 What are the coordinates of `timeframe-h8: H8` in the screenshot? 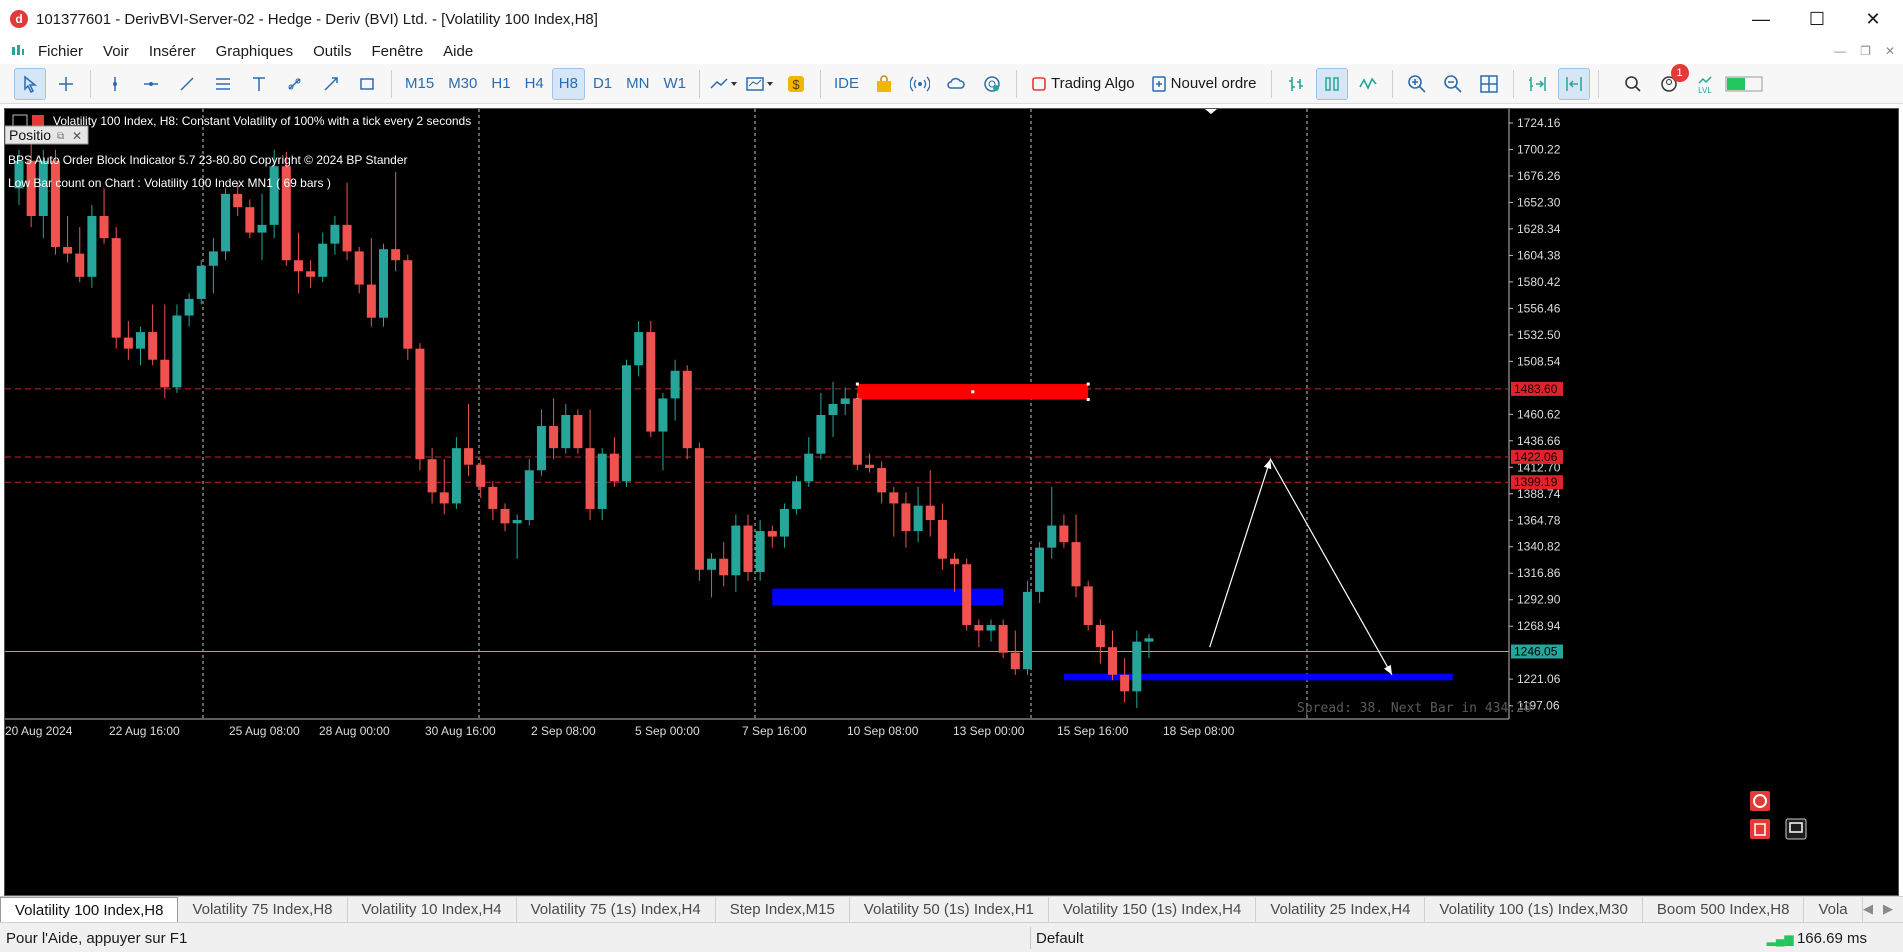 It's located at (568, 83).